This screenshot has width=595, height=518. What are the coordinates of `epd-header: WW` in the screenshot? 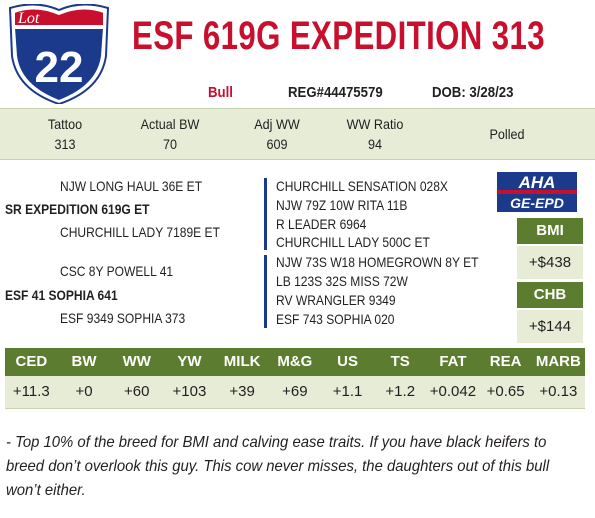 It's located at (136, 361).